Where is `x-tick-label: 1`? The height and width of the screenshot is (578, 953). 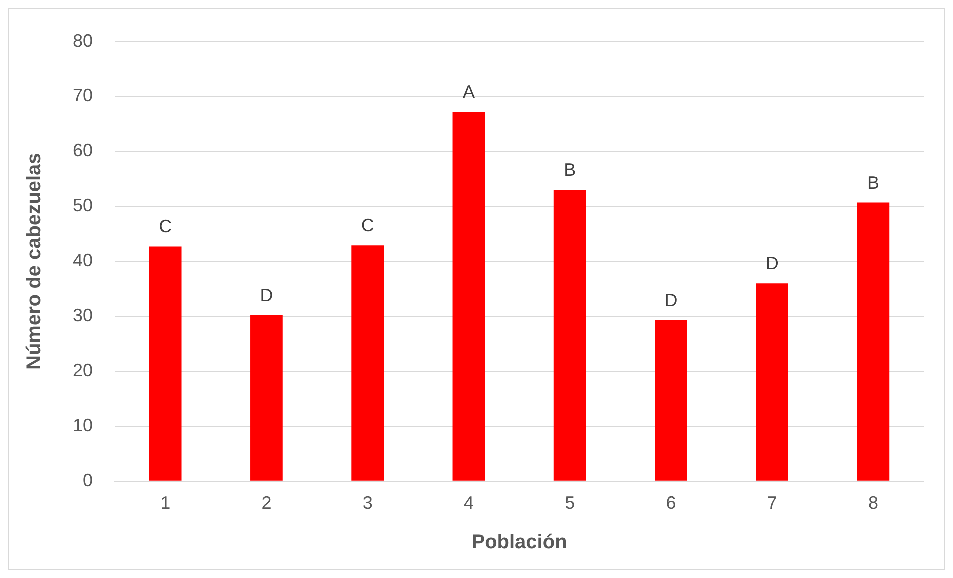 x-tick-label: 1 is located at coordinates (165, 503).